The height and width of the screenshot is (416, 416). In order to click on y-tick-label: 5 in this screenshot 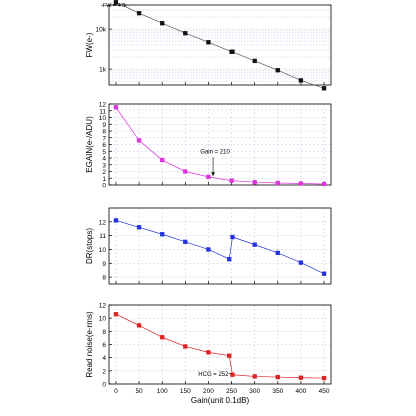, I will do `click(104, 152)`.